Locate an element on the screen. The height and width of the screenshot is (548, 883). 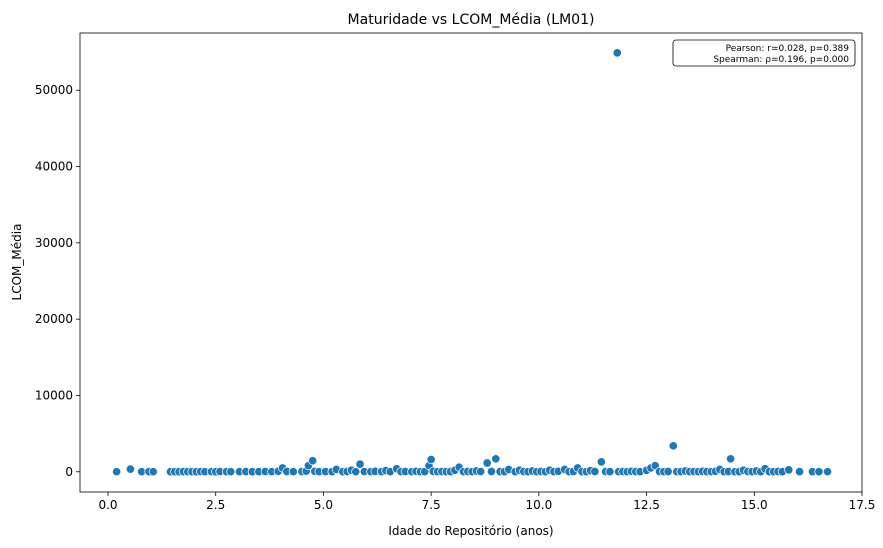
x-tick-label: 0.0 is located at coordinates (107, 505).